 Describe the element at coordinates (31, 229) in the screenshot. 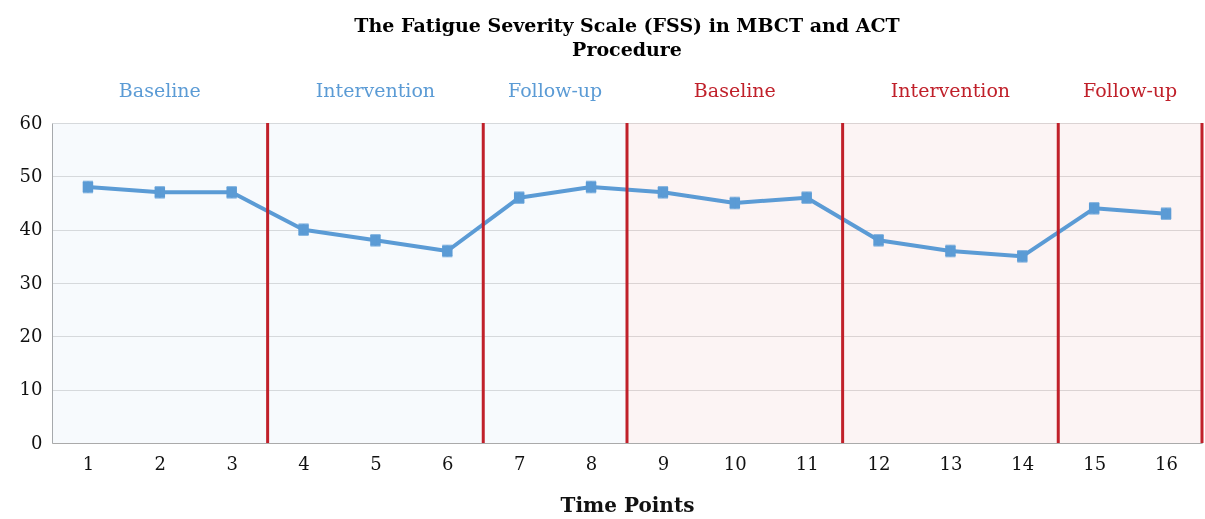

I see `y-tick-label: 40` at that location.